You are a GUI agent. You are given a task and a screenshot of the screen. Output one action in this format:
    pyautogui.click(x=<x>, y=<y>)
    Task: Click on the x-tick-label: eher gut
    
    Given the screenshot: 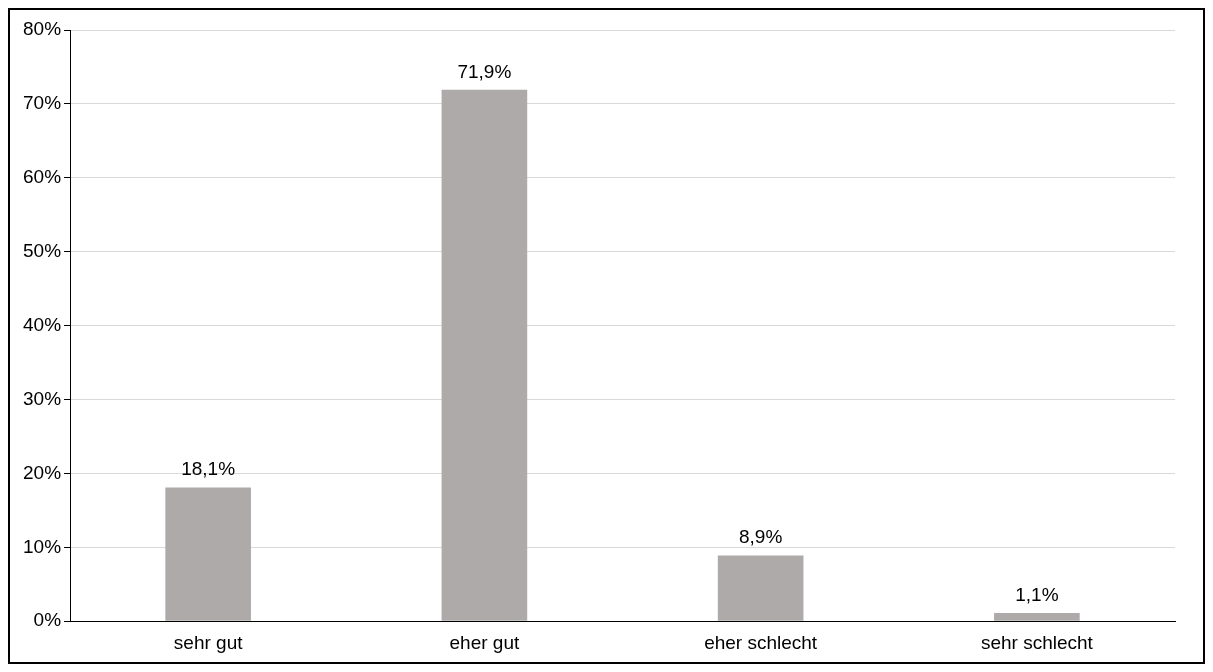 What is the action you would take?
    pyautogui.click(x=484, y=642)
    